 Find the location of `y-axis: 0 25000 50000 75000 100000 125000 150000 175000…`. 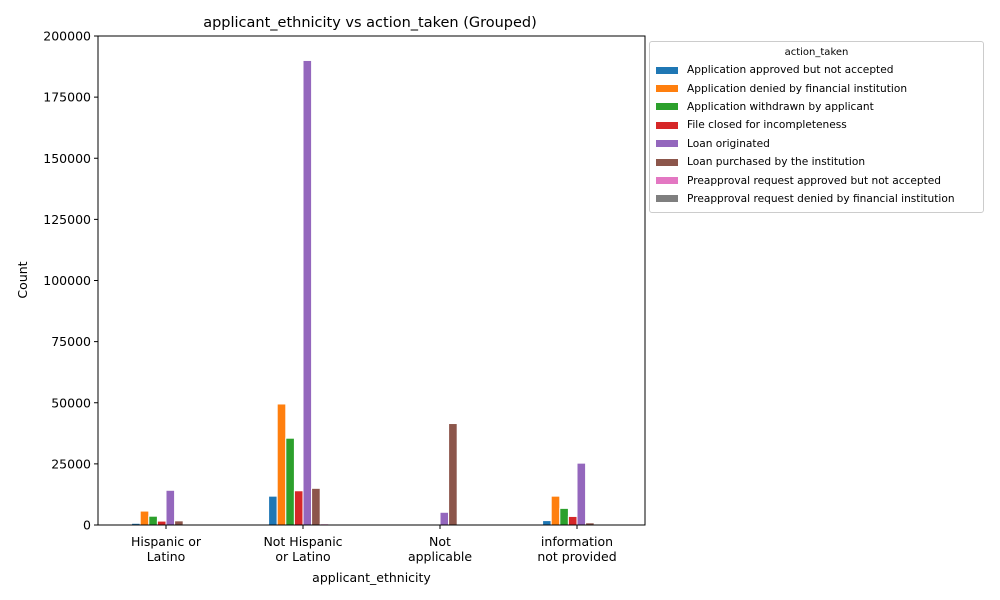

y-axis: 0 25000 50000 75000 100000 125000 150000 175000… is located at coordinates (70, 281).